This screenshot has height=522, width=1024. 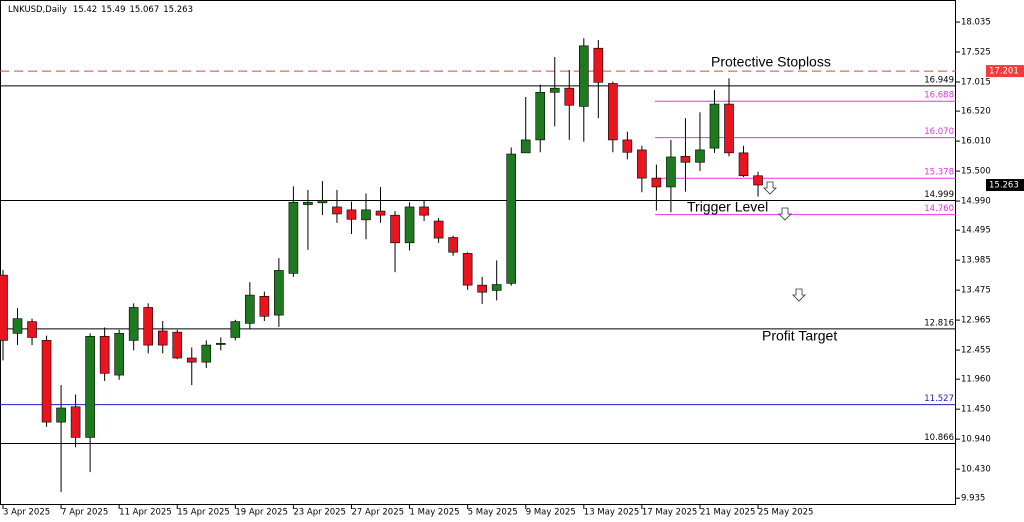 I want to click on level-label: 14.999, so click(x=939, y=195).